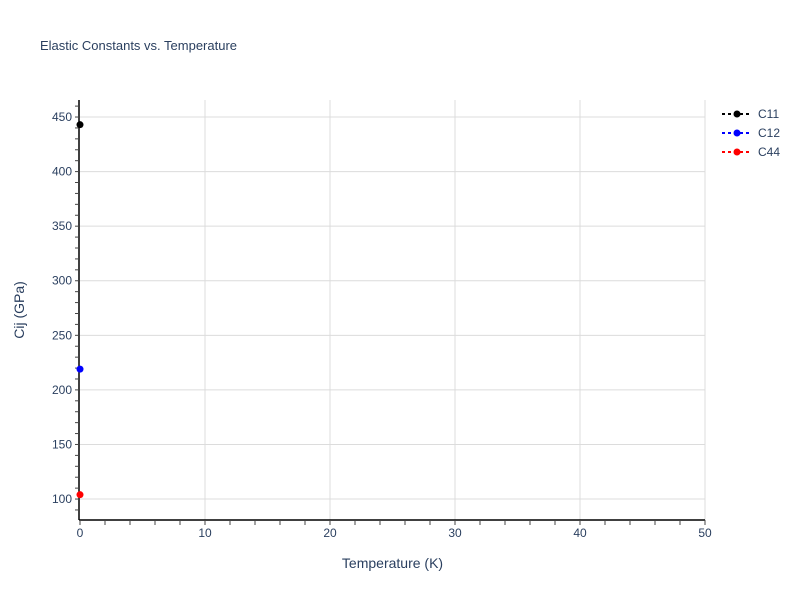  What do you see at coordinates (80, 495) in the screenshot?
I see `data-point-C44` at bounding box center [80, 495].